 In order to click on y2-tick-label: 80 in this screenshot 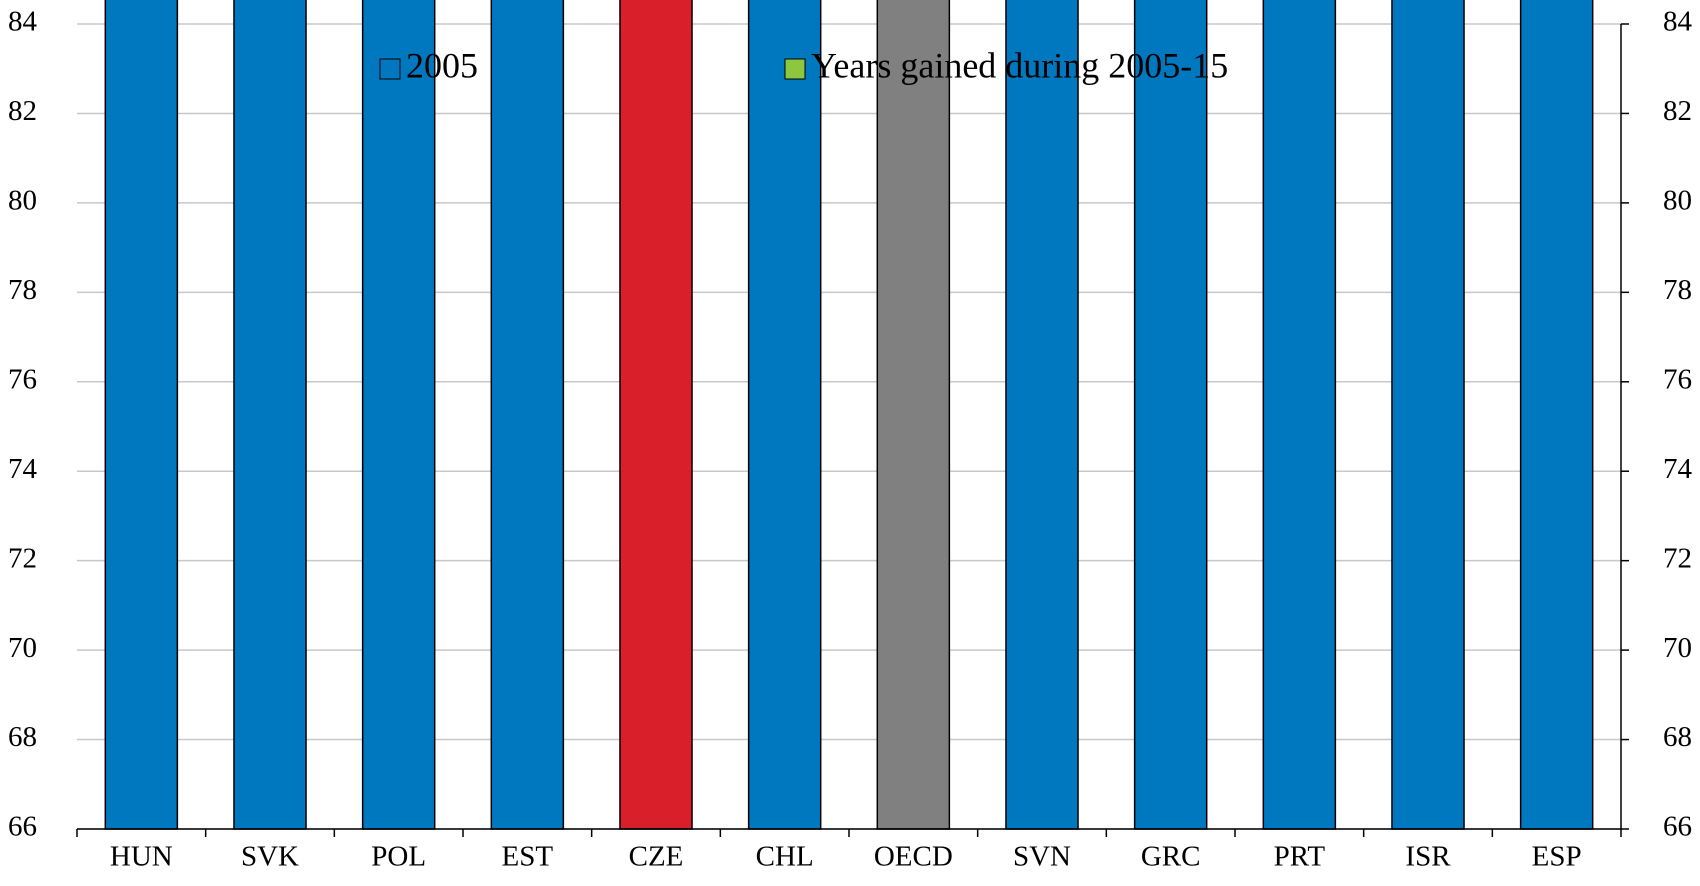, I will do `click(1677, 201)`.